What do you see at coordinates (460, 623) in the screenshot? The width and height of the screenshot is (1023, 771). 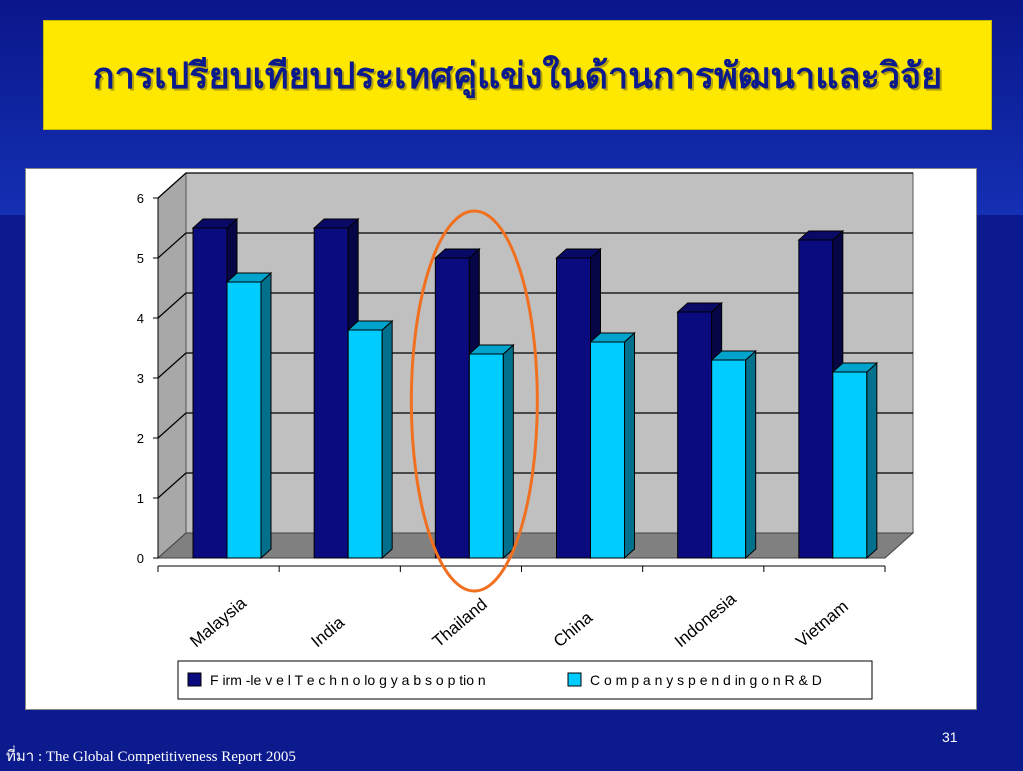 I see `x-tick-label: Thailand` at bounding box center [460, 623].